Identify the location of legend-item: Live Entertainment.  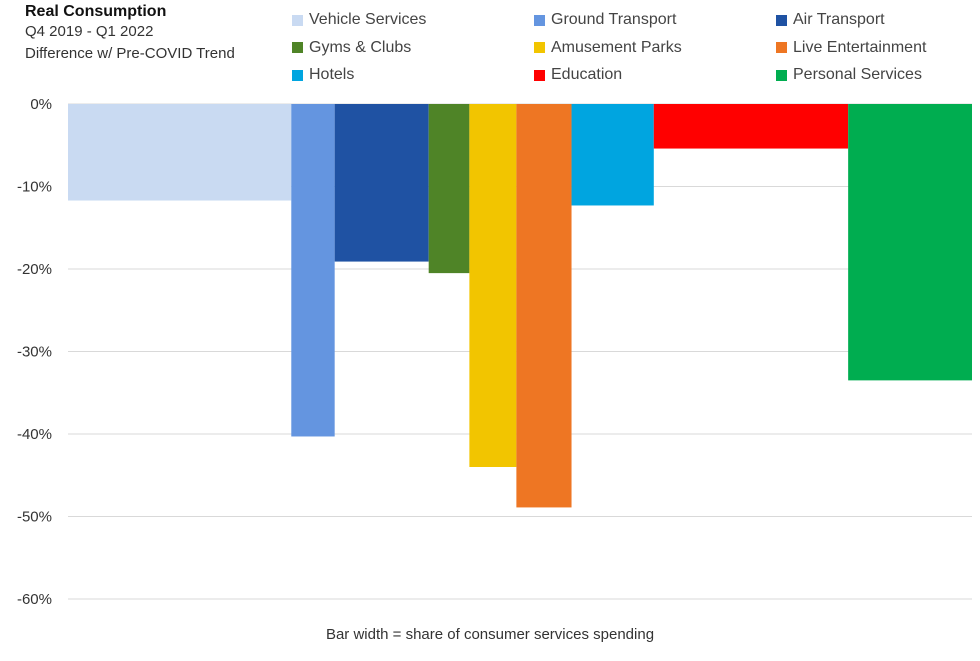
(851, 48).